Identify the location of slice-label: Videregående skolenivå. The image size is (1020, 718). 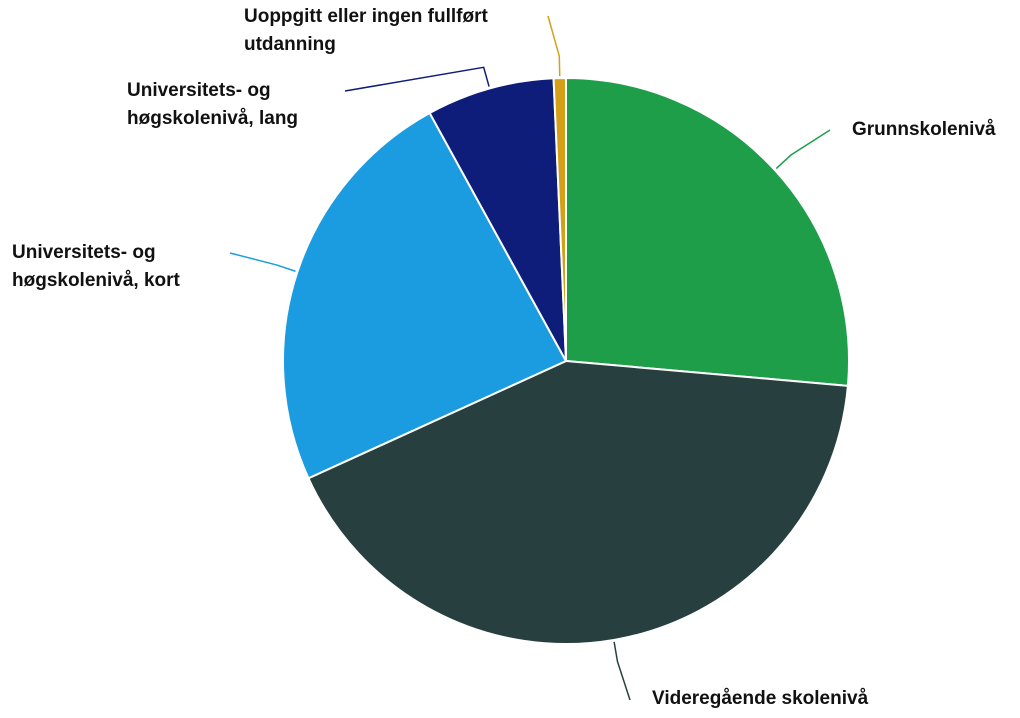
(760, 698).